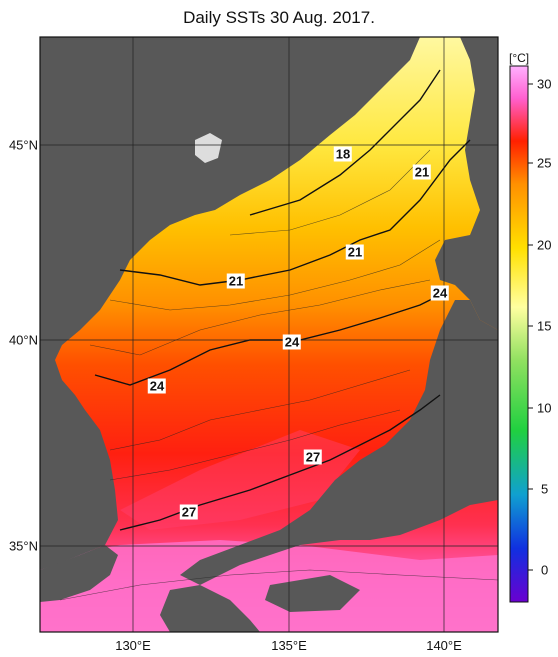  Describe the element at coordinates (23, 340) in the screenshot. I see `lat-label-40: 40°N` at that location.